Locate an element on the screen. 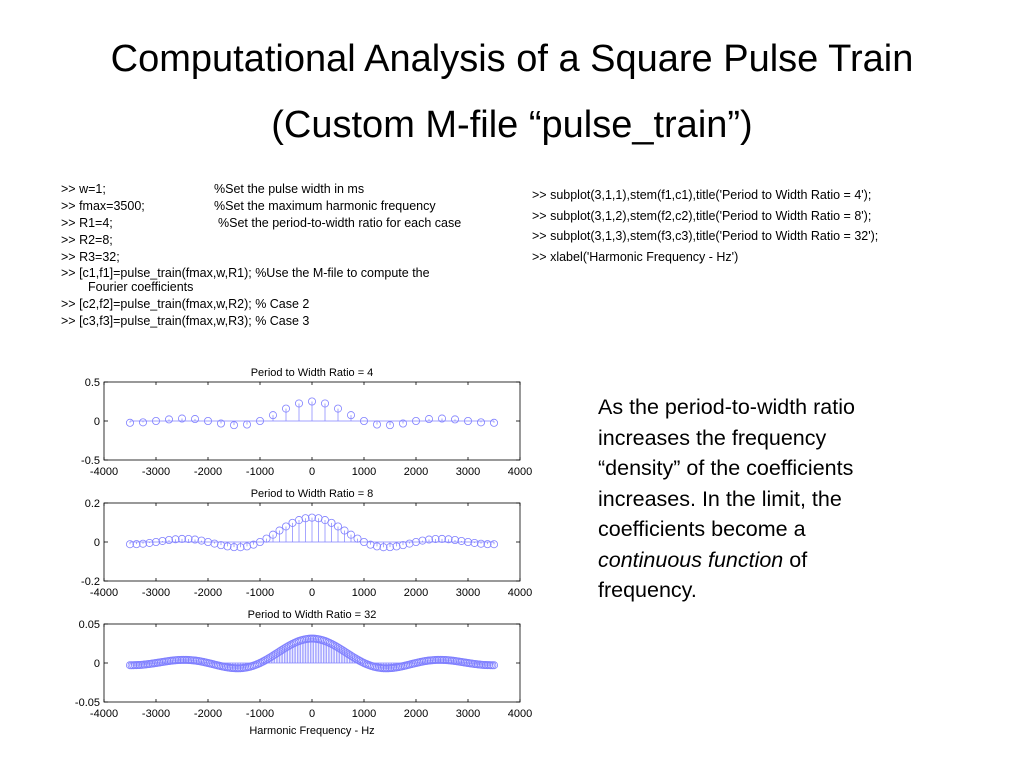 The width and height of the screenshot is (1024, 768). x-tick-label: 3000 is located at coordinates (468, 472).